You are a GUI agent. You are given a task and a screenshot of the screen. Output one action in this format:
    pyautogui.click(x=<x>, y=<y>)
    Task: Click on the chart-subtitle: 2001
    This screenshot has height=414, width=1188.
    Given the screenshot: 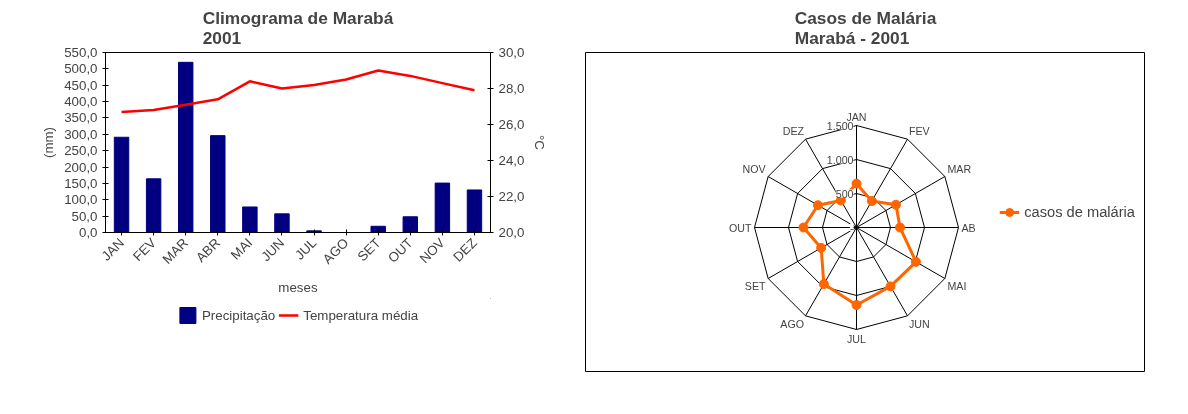 What is the action you would take?
    pyautogui.click(x=222, y=37)
    